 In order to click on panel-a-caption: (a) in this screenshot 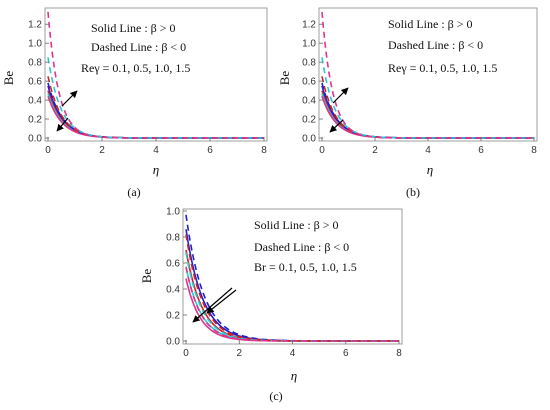, I will do `click(133, 192)`.